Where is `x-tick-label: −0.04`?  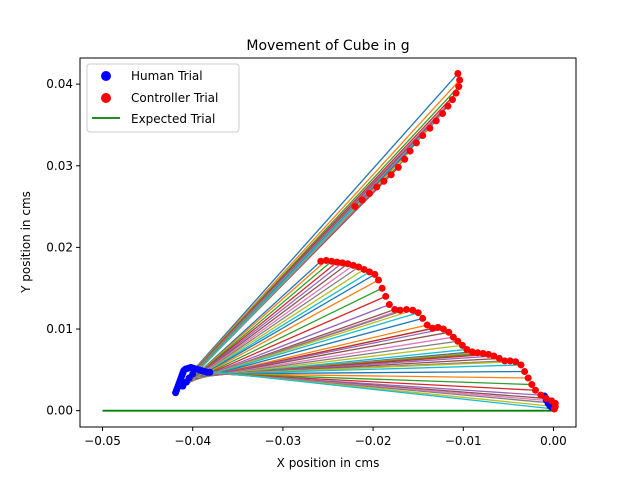 x-tick-label: −0.04 is located at coordinates (192, 441).